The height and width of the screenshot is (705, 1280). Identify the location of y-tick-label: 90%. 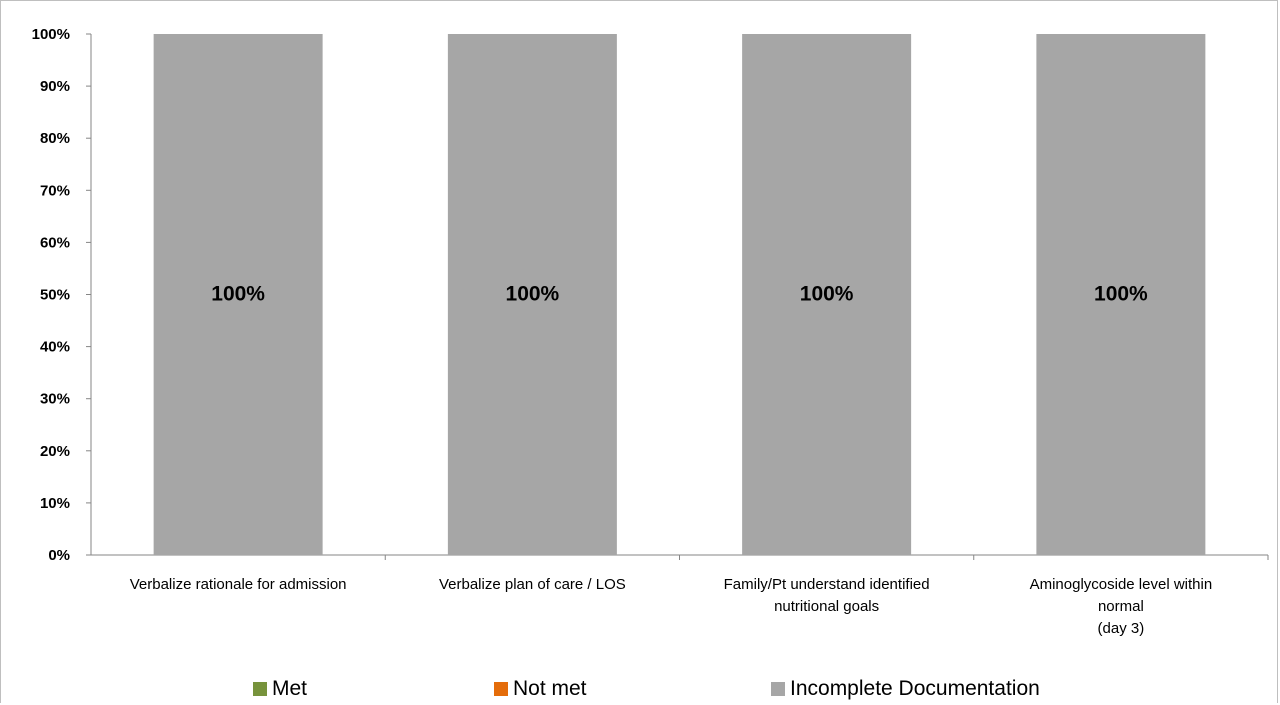
(55, 86).